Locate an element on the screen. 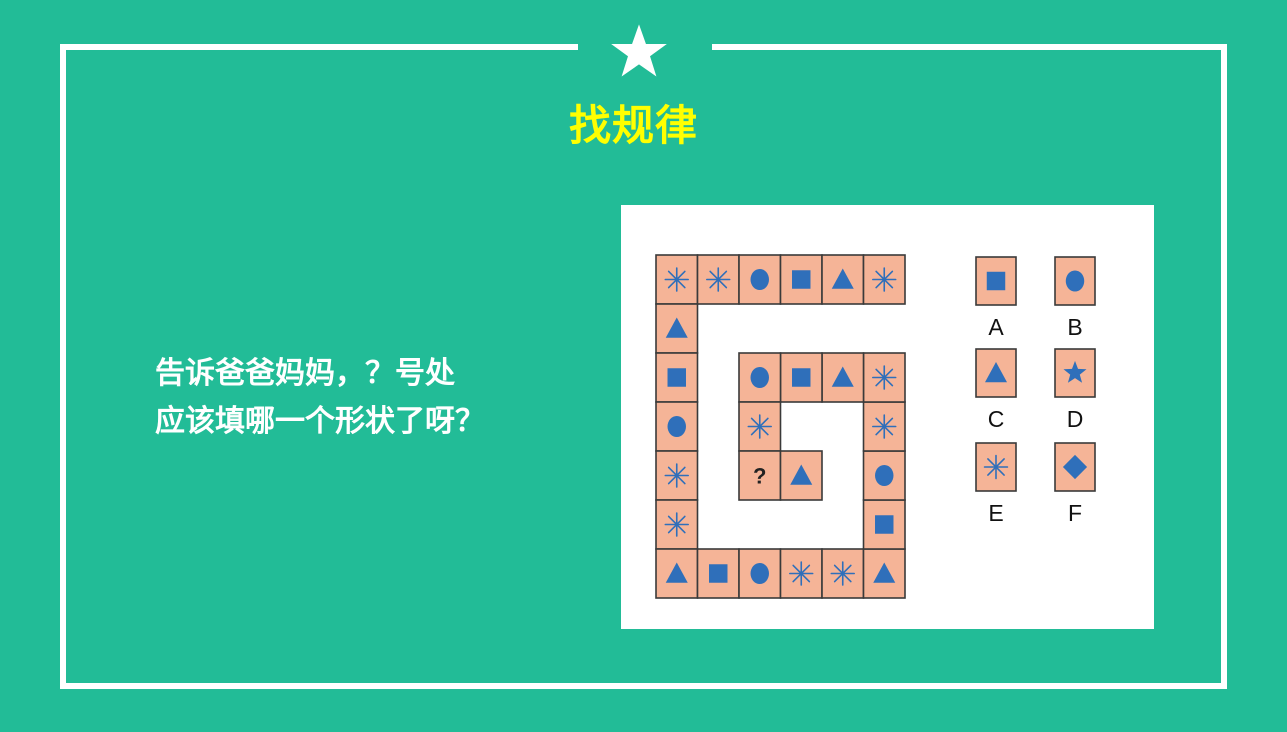 This screenshot has width=1287, height=732. option-label: B is located at coordinates (1074, 327).